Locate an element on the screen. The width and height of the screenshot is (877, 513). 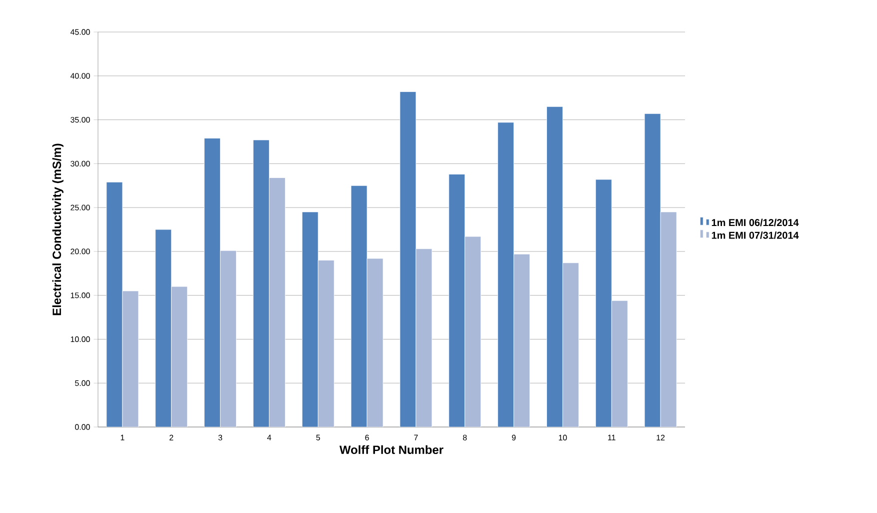
y-axis-title: Electrical Conductivity (mS/m) is located at coordinates (58, 230).